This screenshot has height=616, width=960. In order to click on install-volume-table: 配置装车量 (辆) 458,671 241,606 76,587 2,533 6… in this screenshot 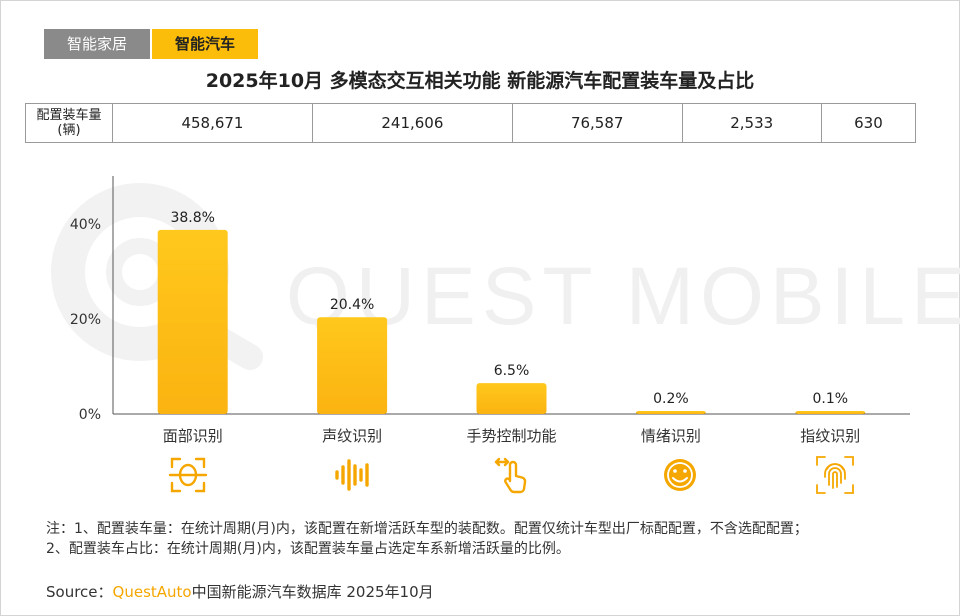, I will do `click(471, 123)`.